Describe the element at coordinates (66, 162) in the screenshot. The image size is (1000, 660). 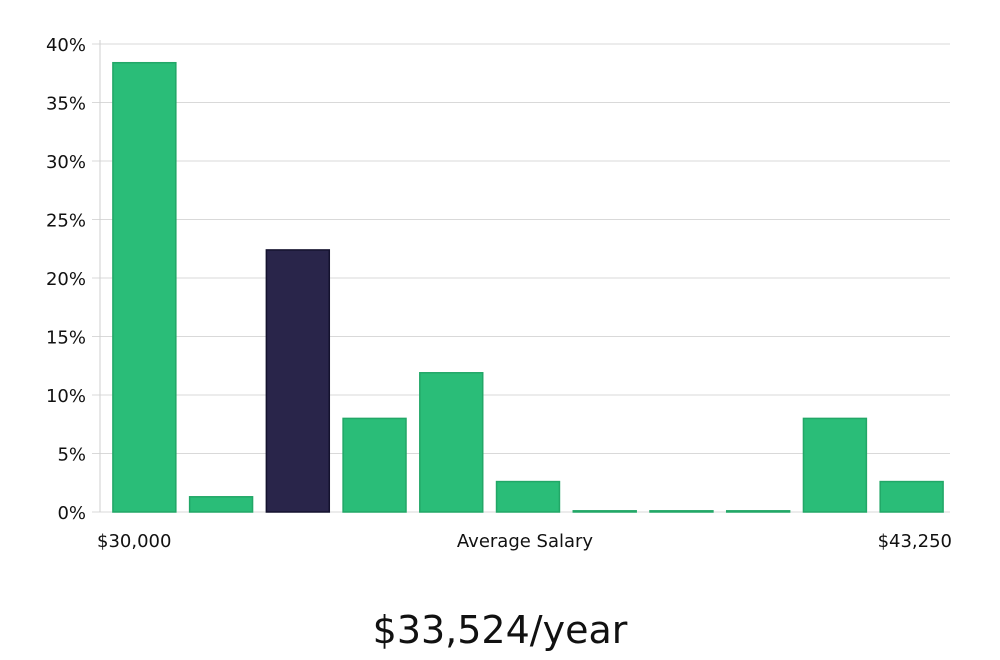
I see `y-tick-label: 30%` at that location.